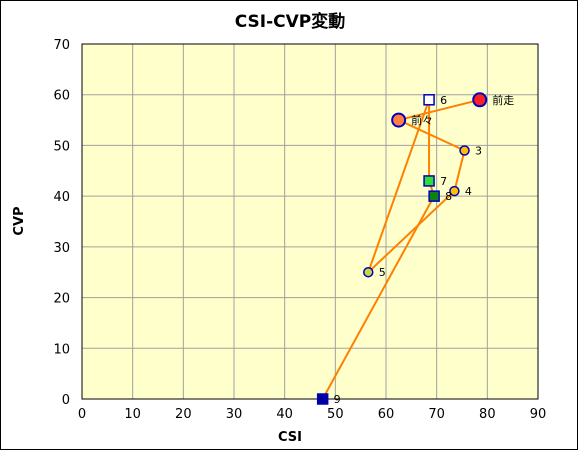 The width and height of the screenshot is (578, 451). I want to click on x-tick-label: 30, so click(234, 414).